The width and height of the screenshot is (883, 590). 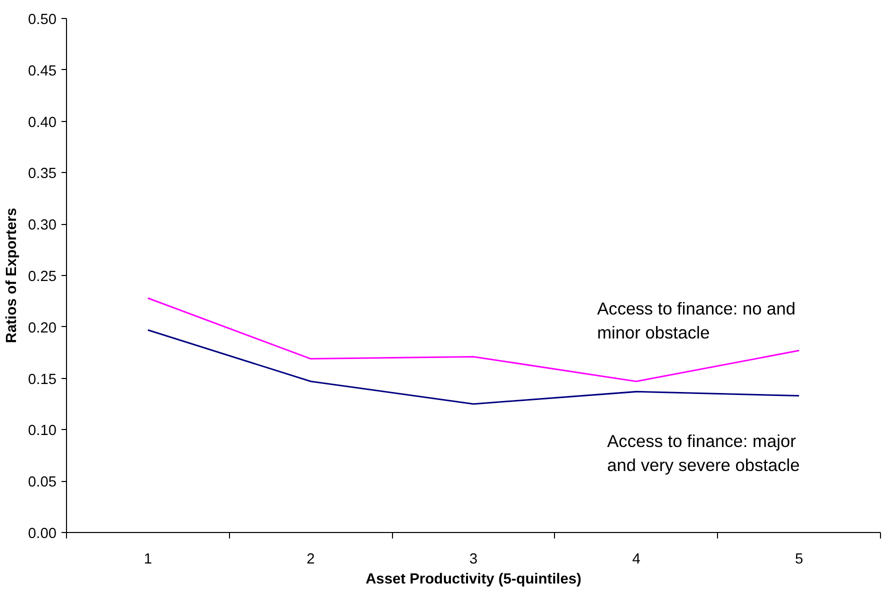 What do you see at coordinates (42, 482) in the screenshot?
I see `y-tick-label: 0.05` at bounding box center [42, 482].